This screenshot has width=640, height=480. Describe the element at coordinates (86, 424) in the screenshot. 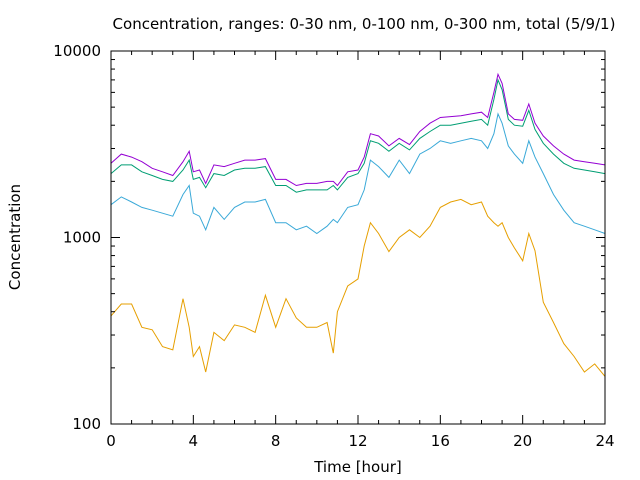

I see `y-tick-label: 100` at that location.